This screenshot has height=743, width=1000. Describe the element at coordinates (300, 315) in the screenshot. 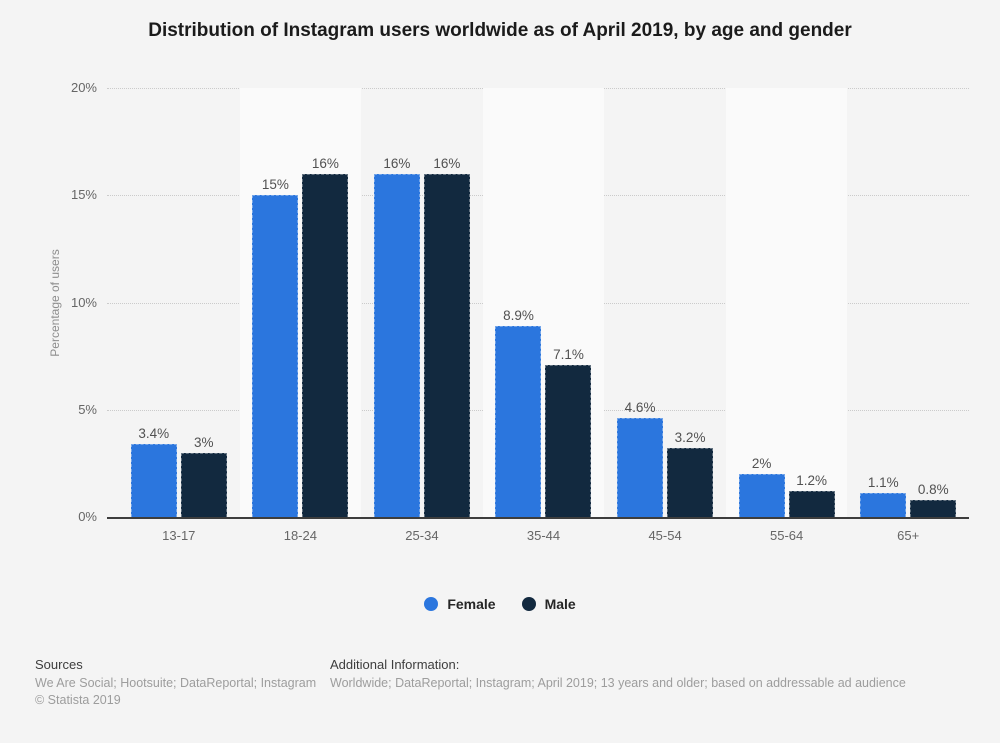

I see `category-group-18-24: 18-24 15% 16%` at that location.